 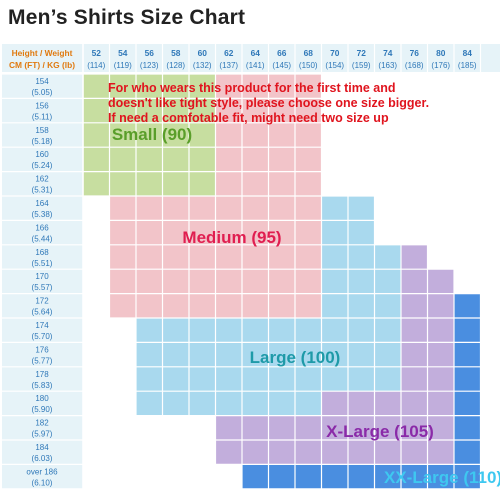 I want to click on weight-lb-label: (176), so click(x=440, y=65).